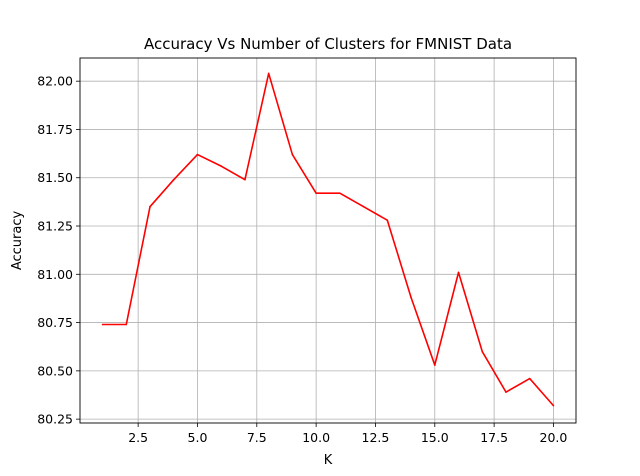 Image resolution: width=640 pixels, height=476 pixels. I want to click on y-tick-label: 82.00, so click(55, 81).